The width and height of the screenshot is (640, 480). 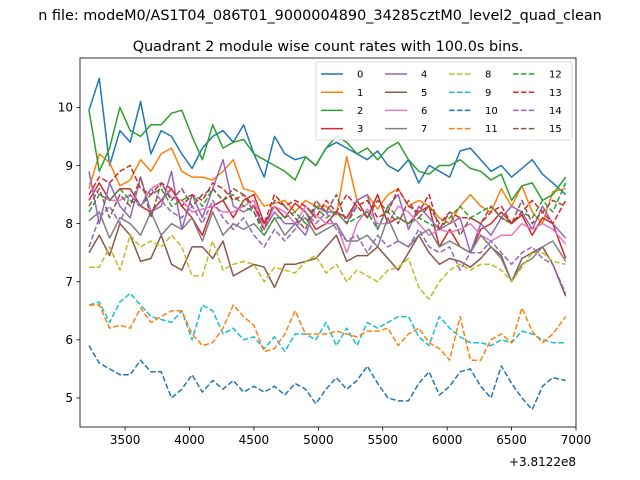 I want to click on legend-item: 6, so click(x=406, y=111).